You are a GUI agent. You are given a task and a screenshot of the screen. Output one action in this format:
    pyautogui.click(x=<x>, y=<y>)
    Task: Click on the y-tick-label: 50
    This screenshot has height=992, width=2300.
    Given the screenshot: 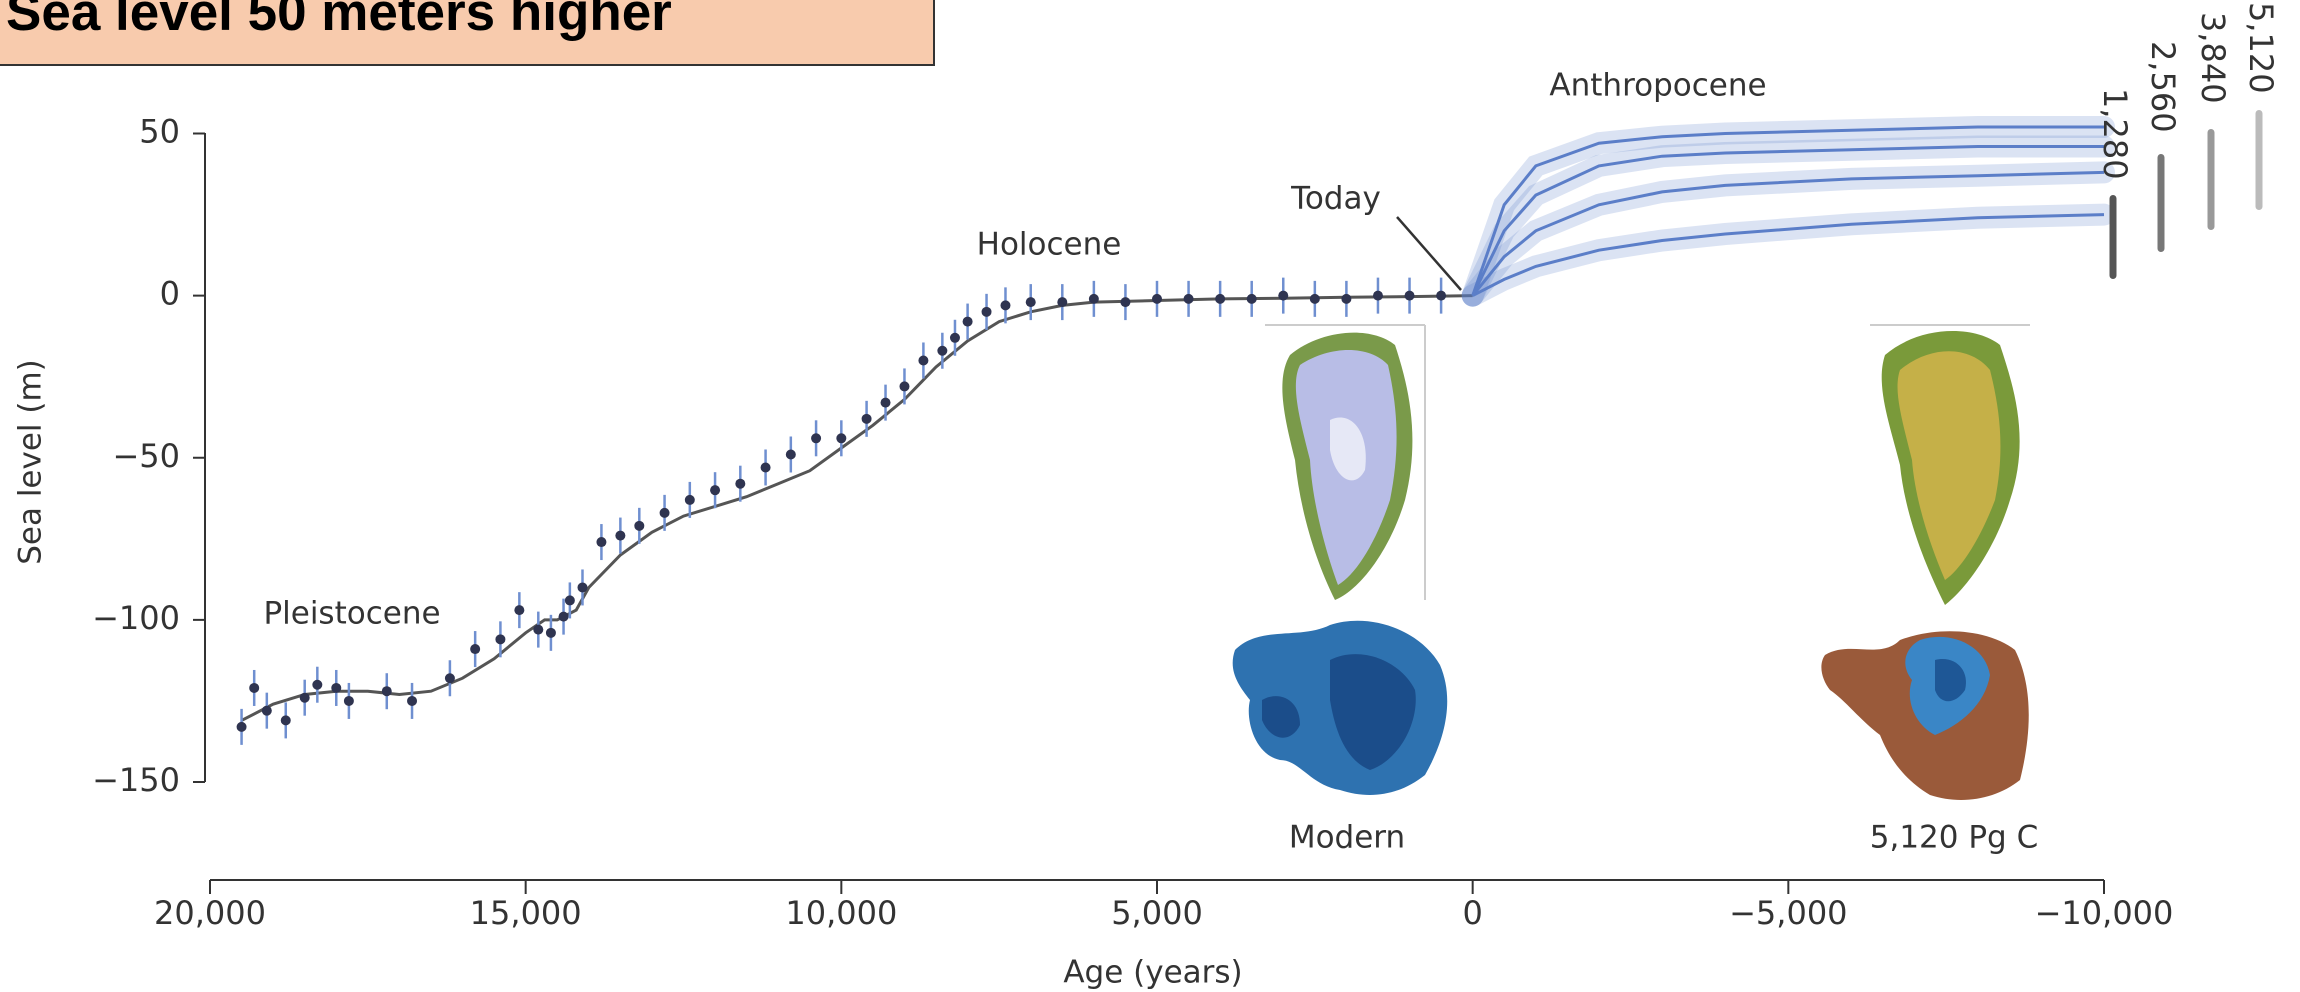 What is the action you would take?
    pyautogui.click(x=159, y=132)
    